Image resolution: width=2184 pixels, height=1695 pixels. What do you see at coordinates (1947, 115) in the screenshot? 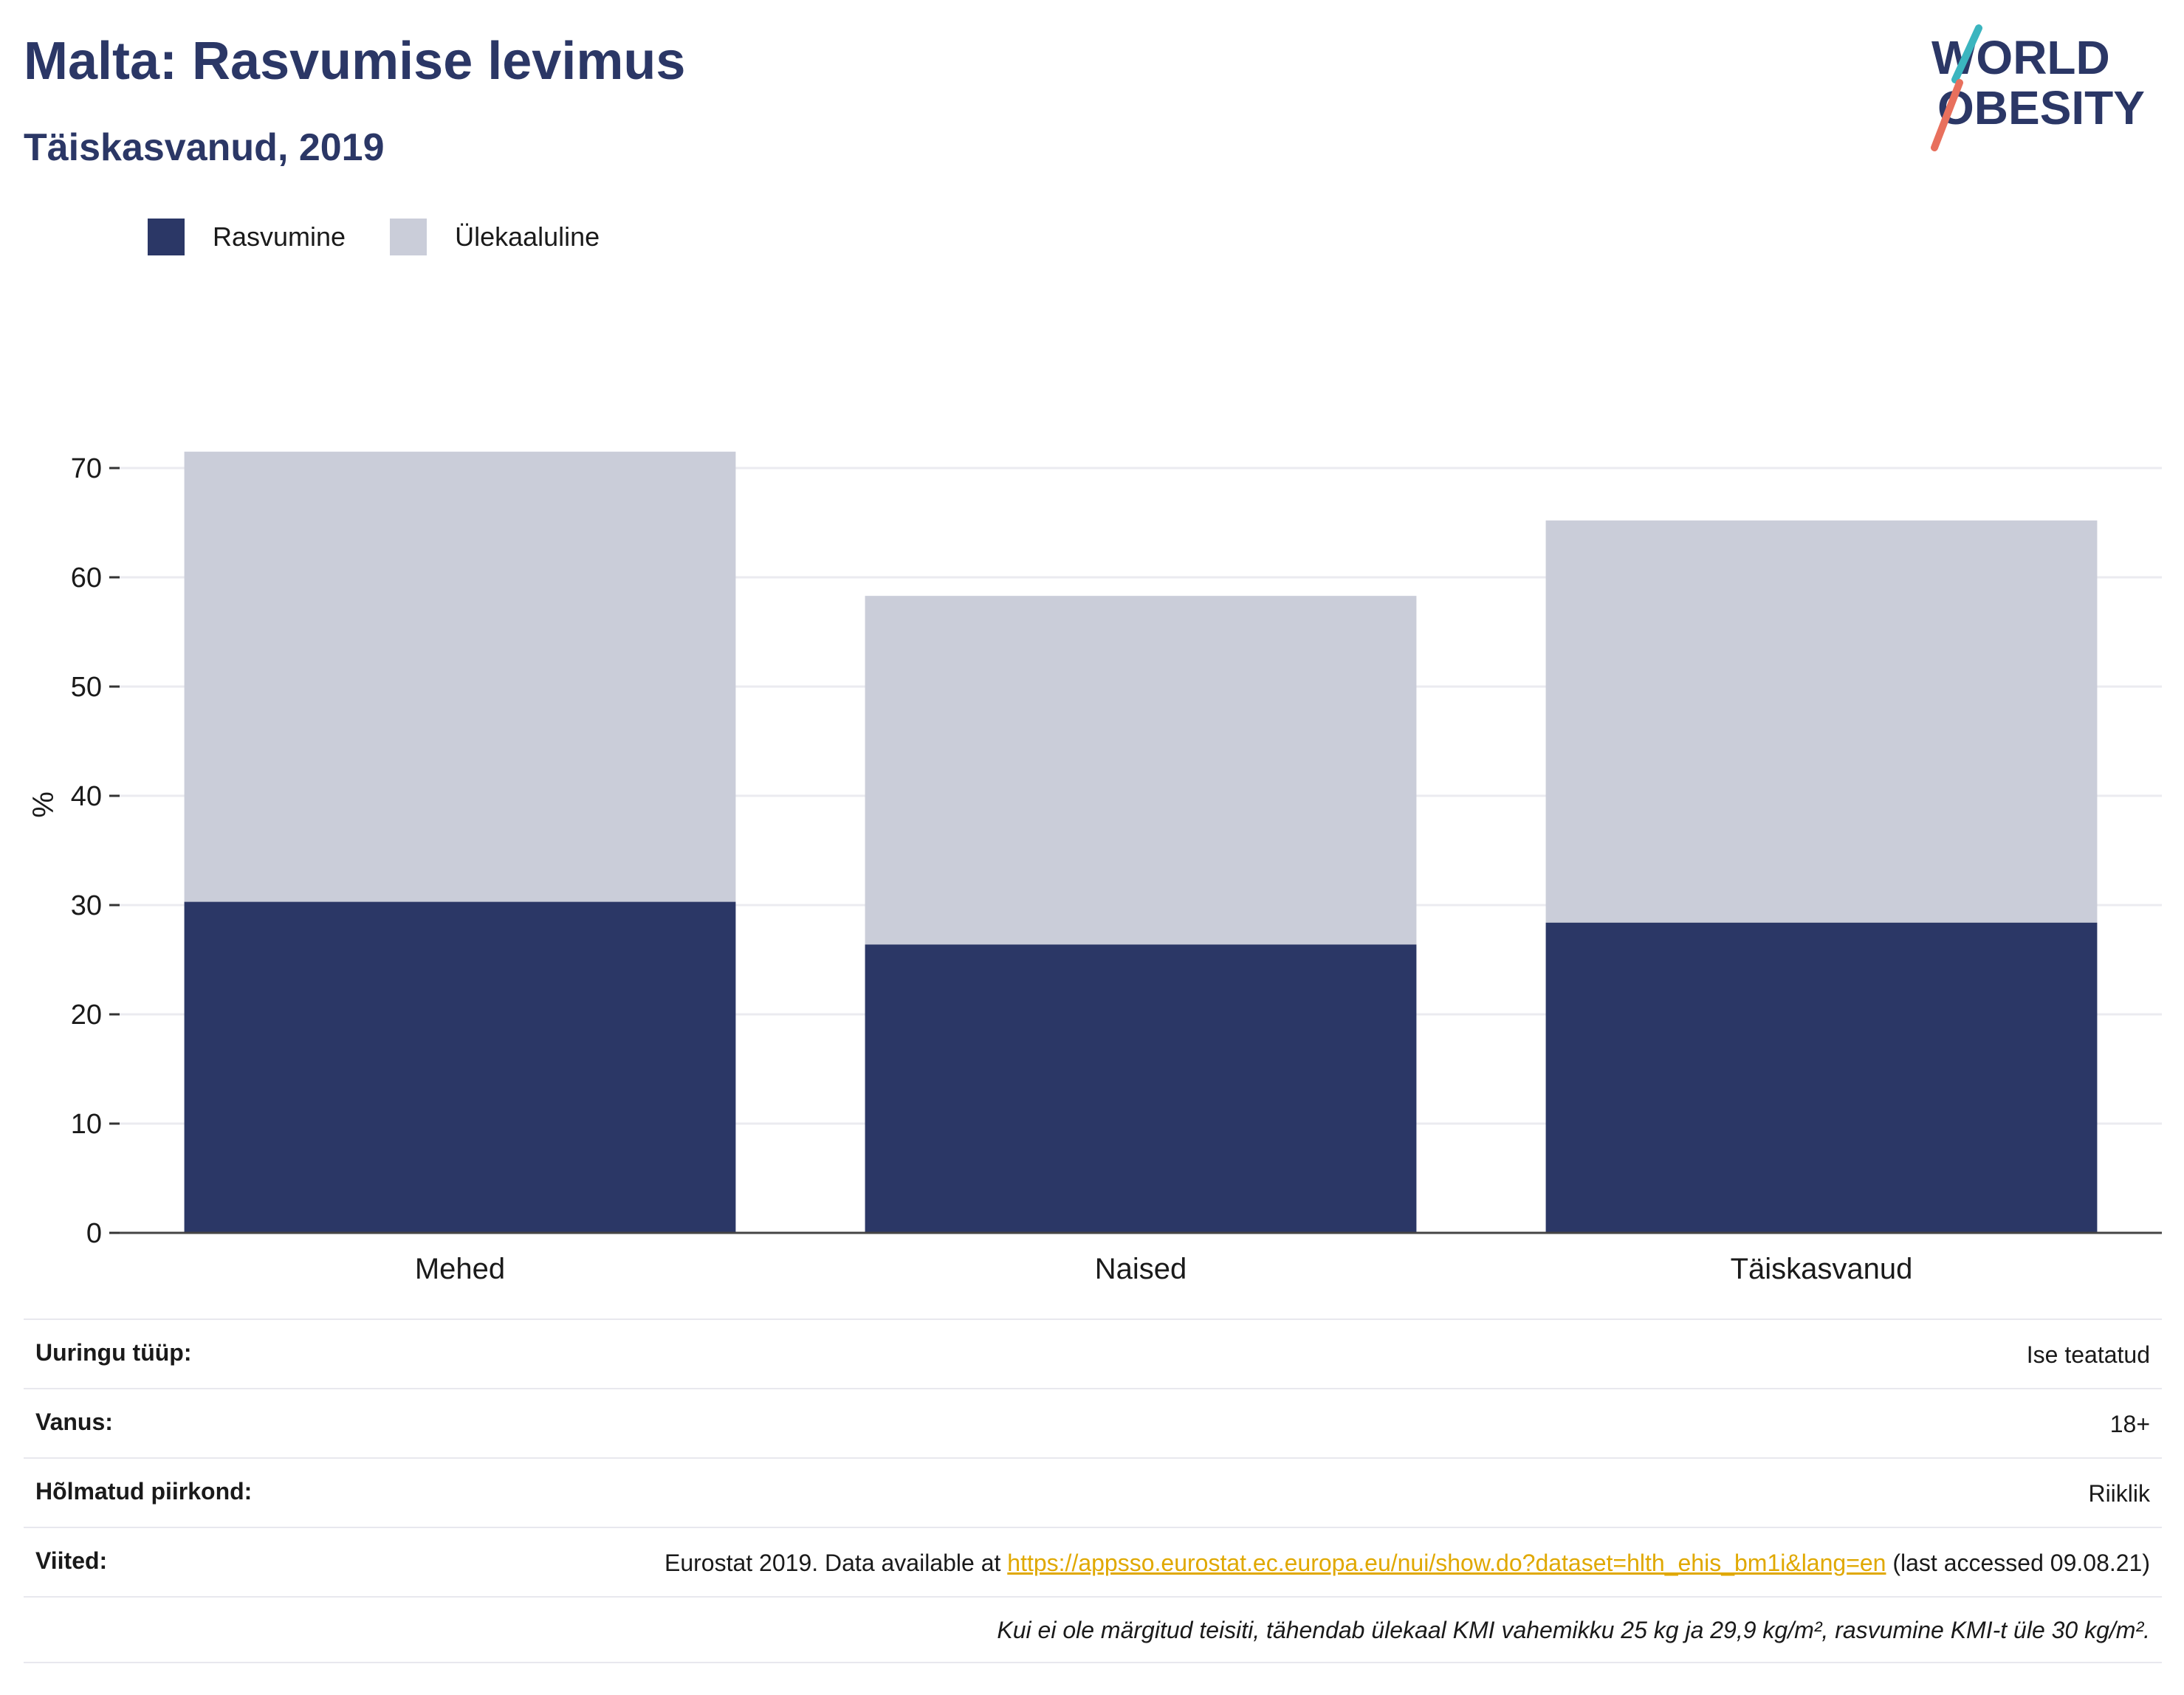
I see `logo-slash-bottom` at bounding box center [1947, 115].